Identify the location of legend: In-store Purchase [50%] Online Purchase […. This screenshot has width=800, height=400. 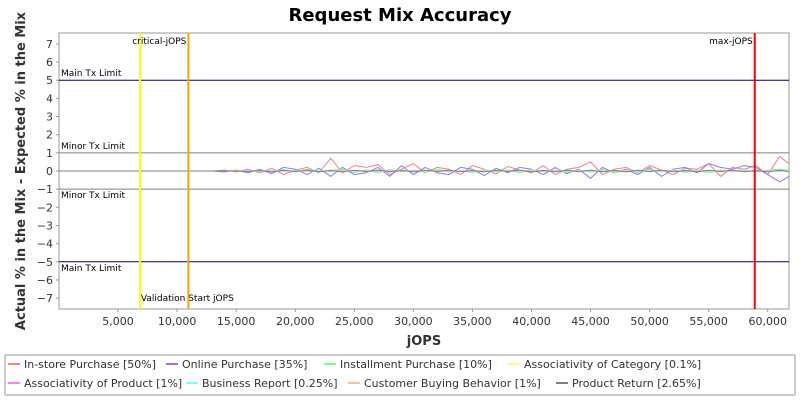
(354, 374).